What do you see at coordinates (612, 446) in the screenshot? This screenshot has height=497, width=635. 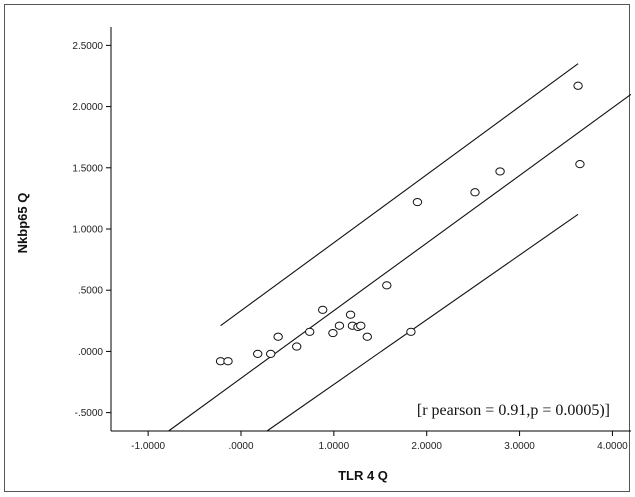 I see `x-tick-label: 4.0000` at bounding box center [612, 446].